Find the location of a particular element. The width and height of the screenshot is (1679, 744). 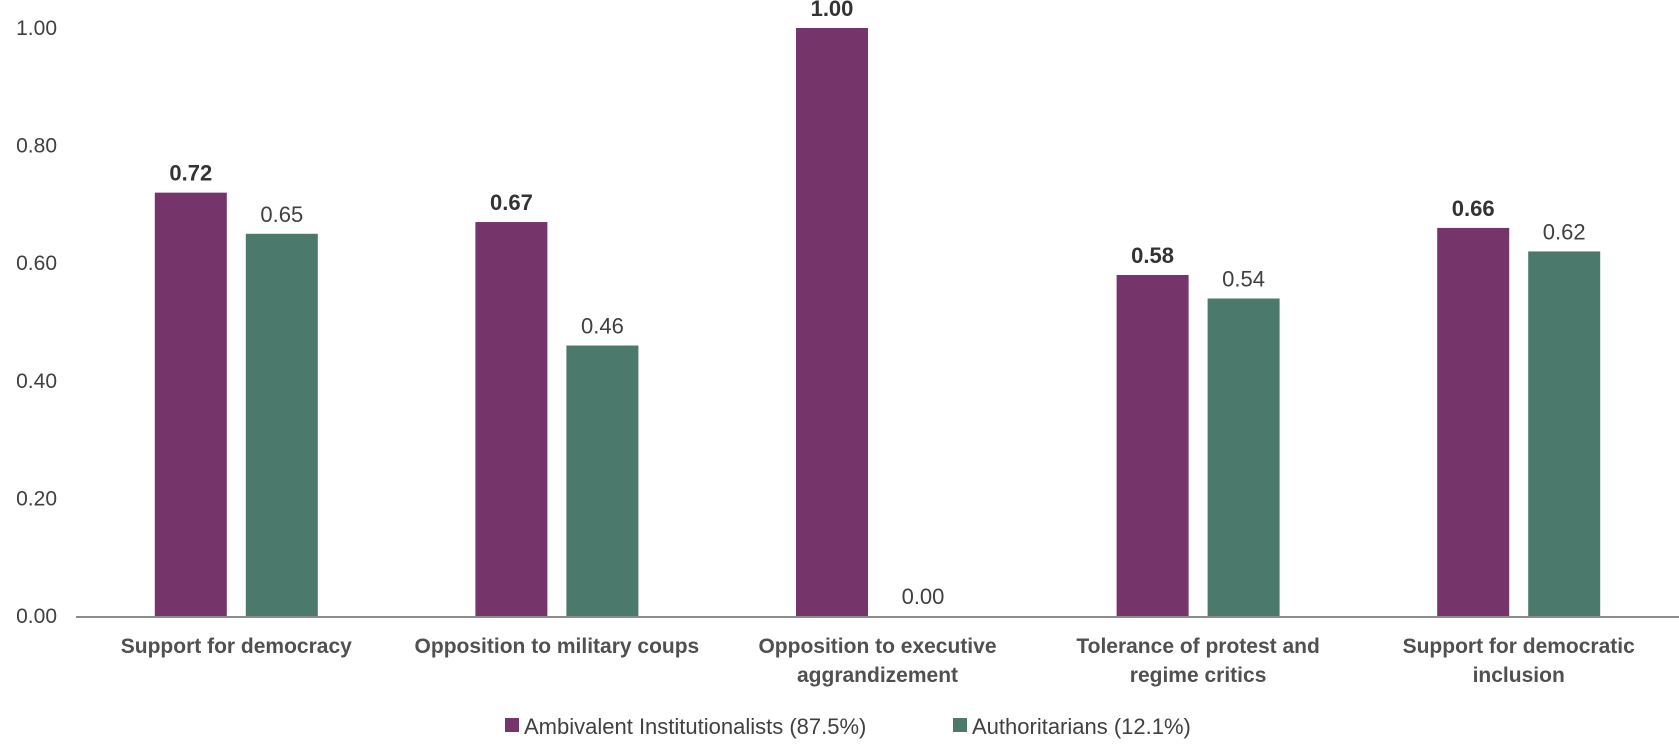

category-label: inclusion is located at coordinates (1519, 675).